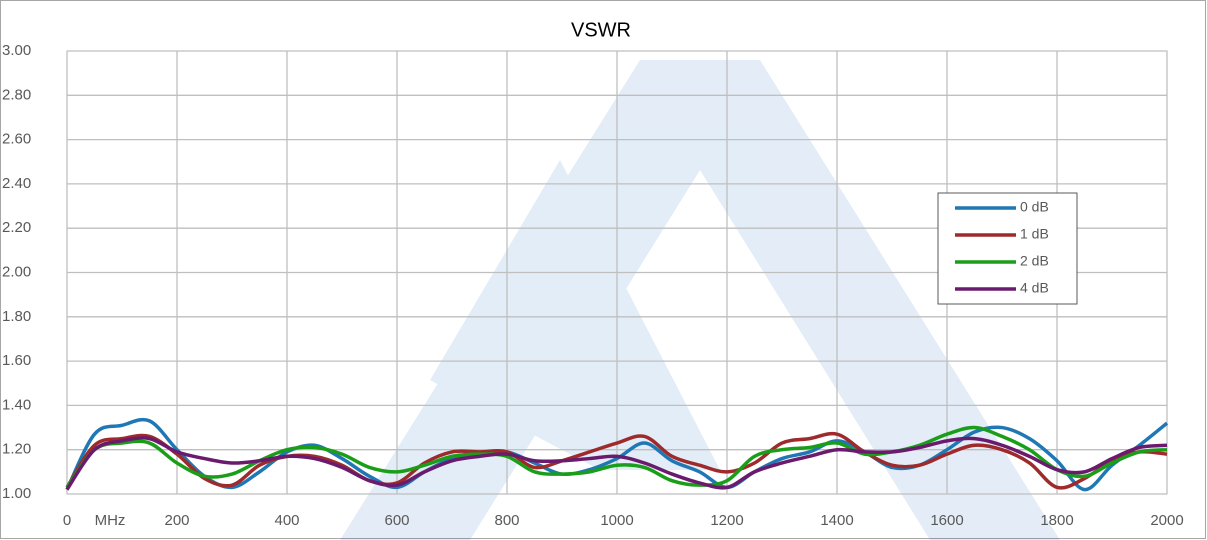 This screenshot has width=1207, height=540. What do you see at coordinates (396, 520) in the screenshot?
I see `x-tick-label: 600` at bounding box center [396, 520].